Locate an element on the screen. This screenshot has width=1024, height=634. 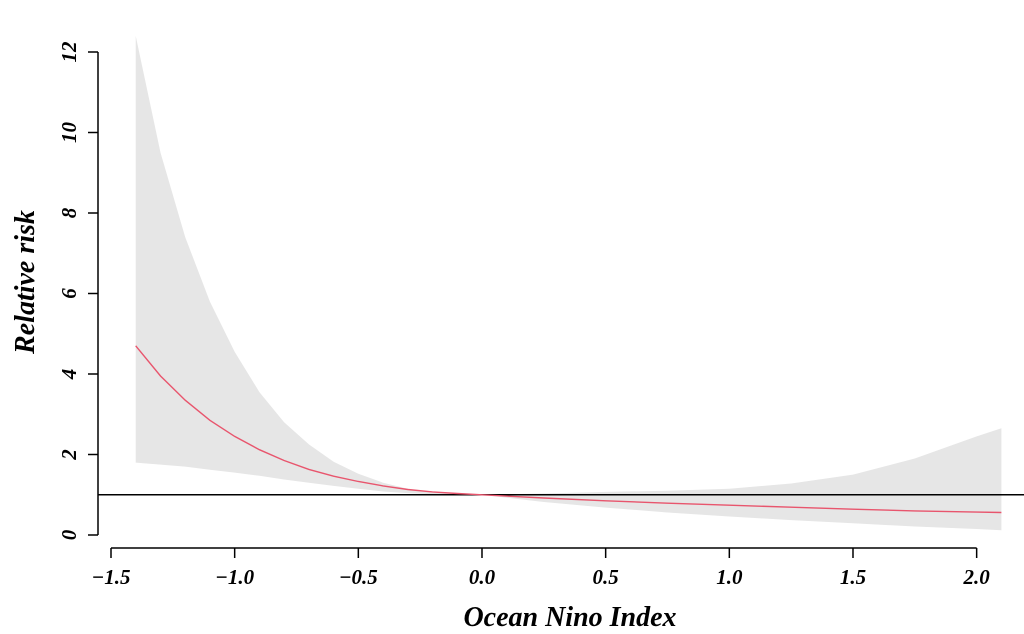
y-ticks: 0 2 4 6 8 10 12 is located at coordinates (77, 290).